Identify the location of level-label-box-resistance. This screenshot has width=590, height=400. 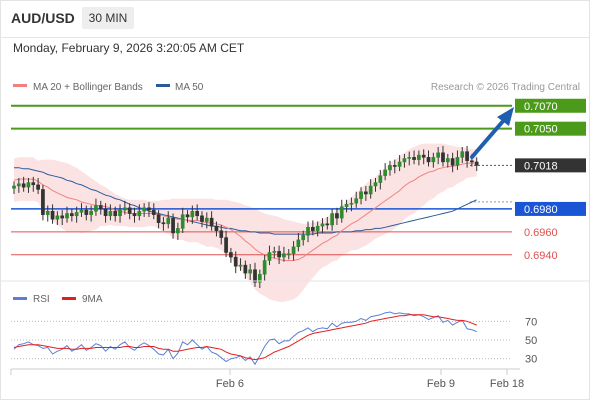
(550, 128).